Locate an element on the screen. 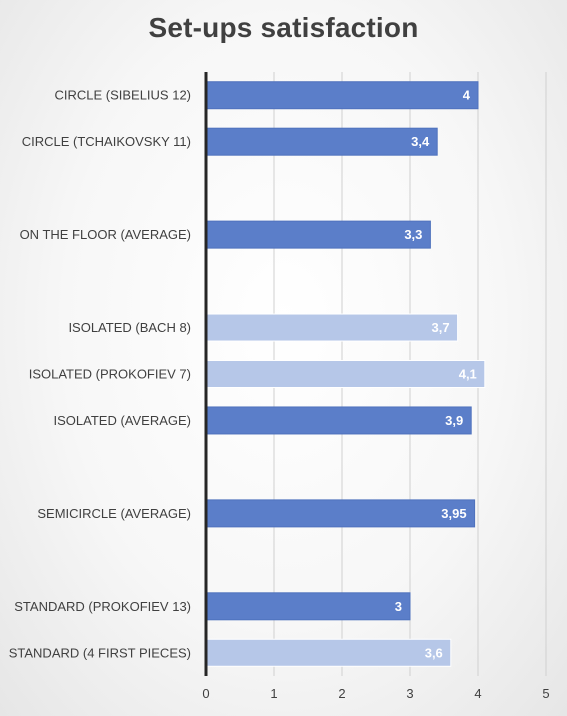 The image size is (567, 716). data-label: 3,95 is located at coordinates (453, 513).